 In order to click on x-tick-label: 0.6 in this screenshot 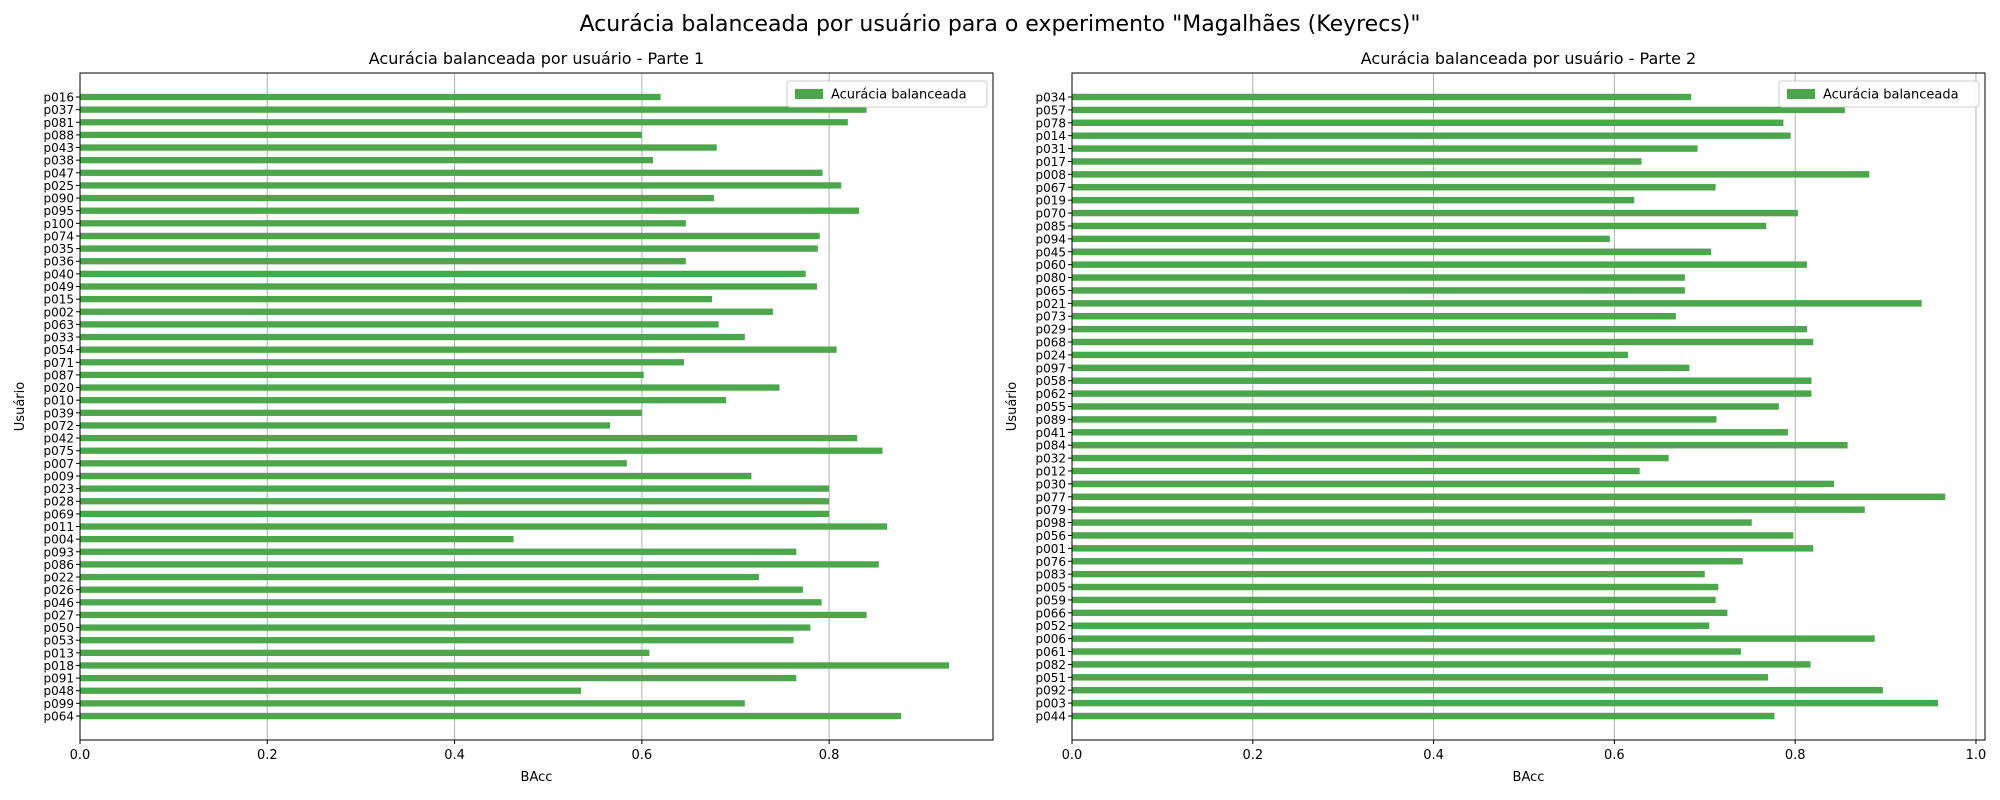, I will do `click(1614, 755)`.